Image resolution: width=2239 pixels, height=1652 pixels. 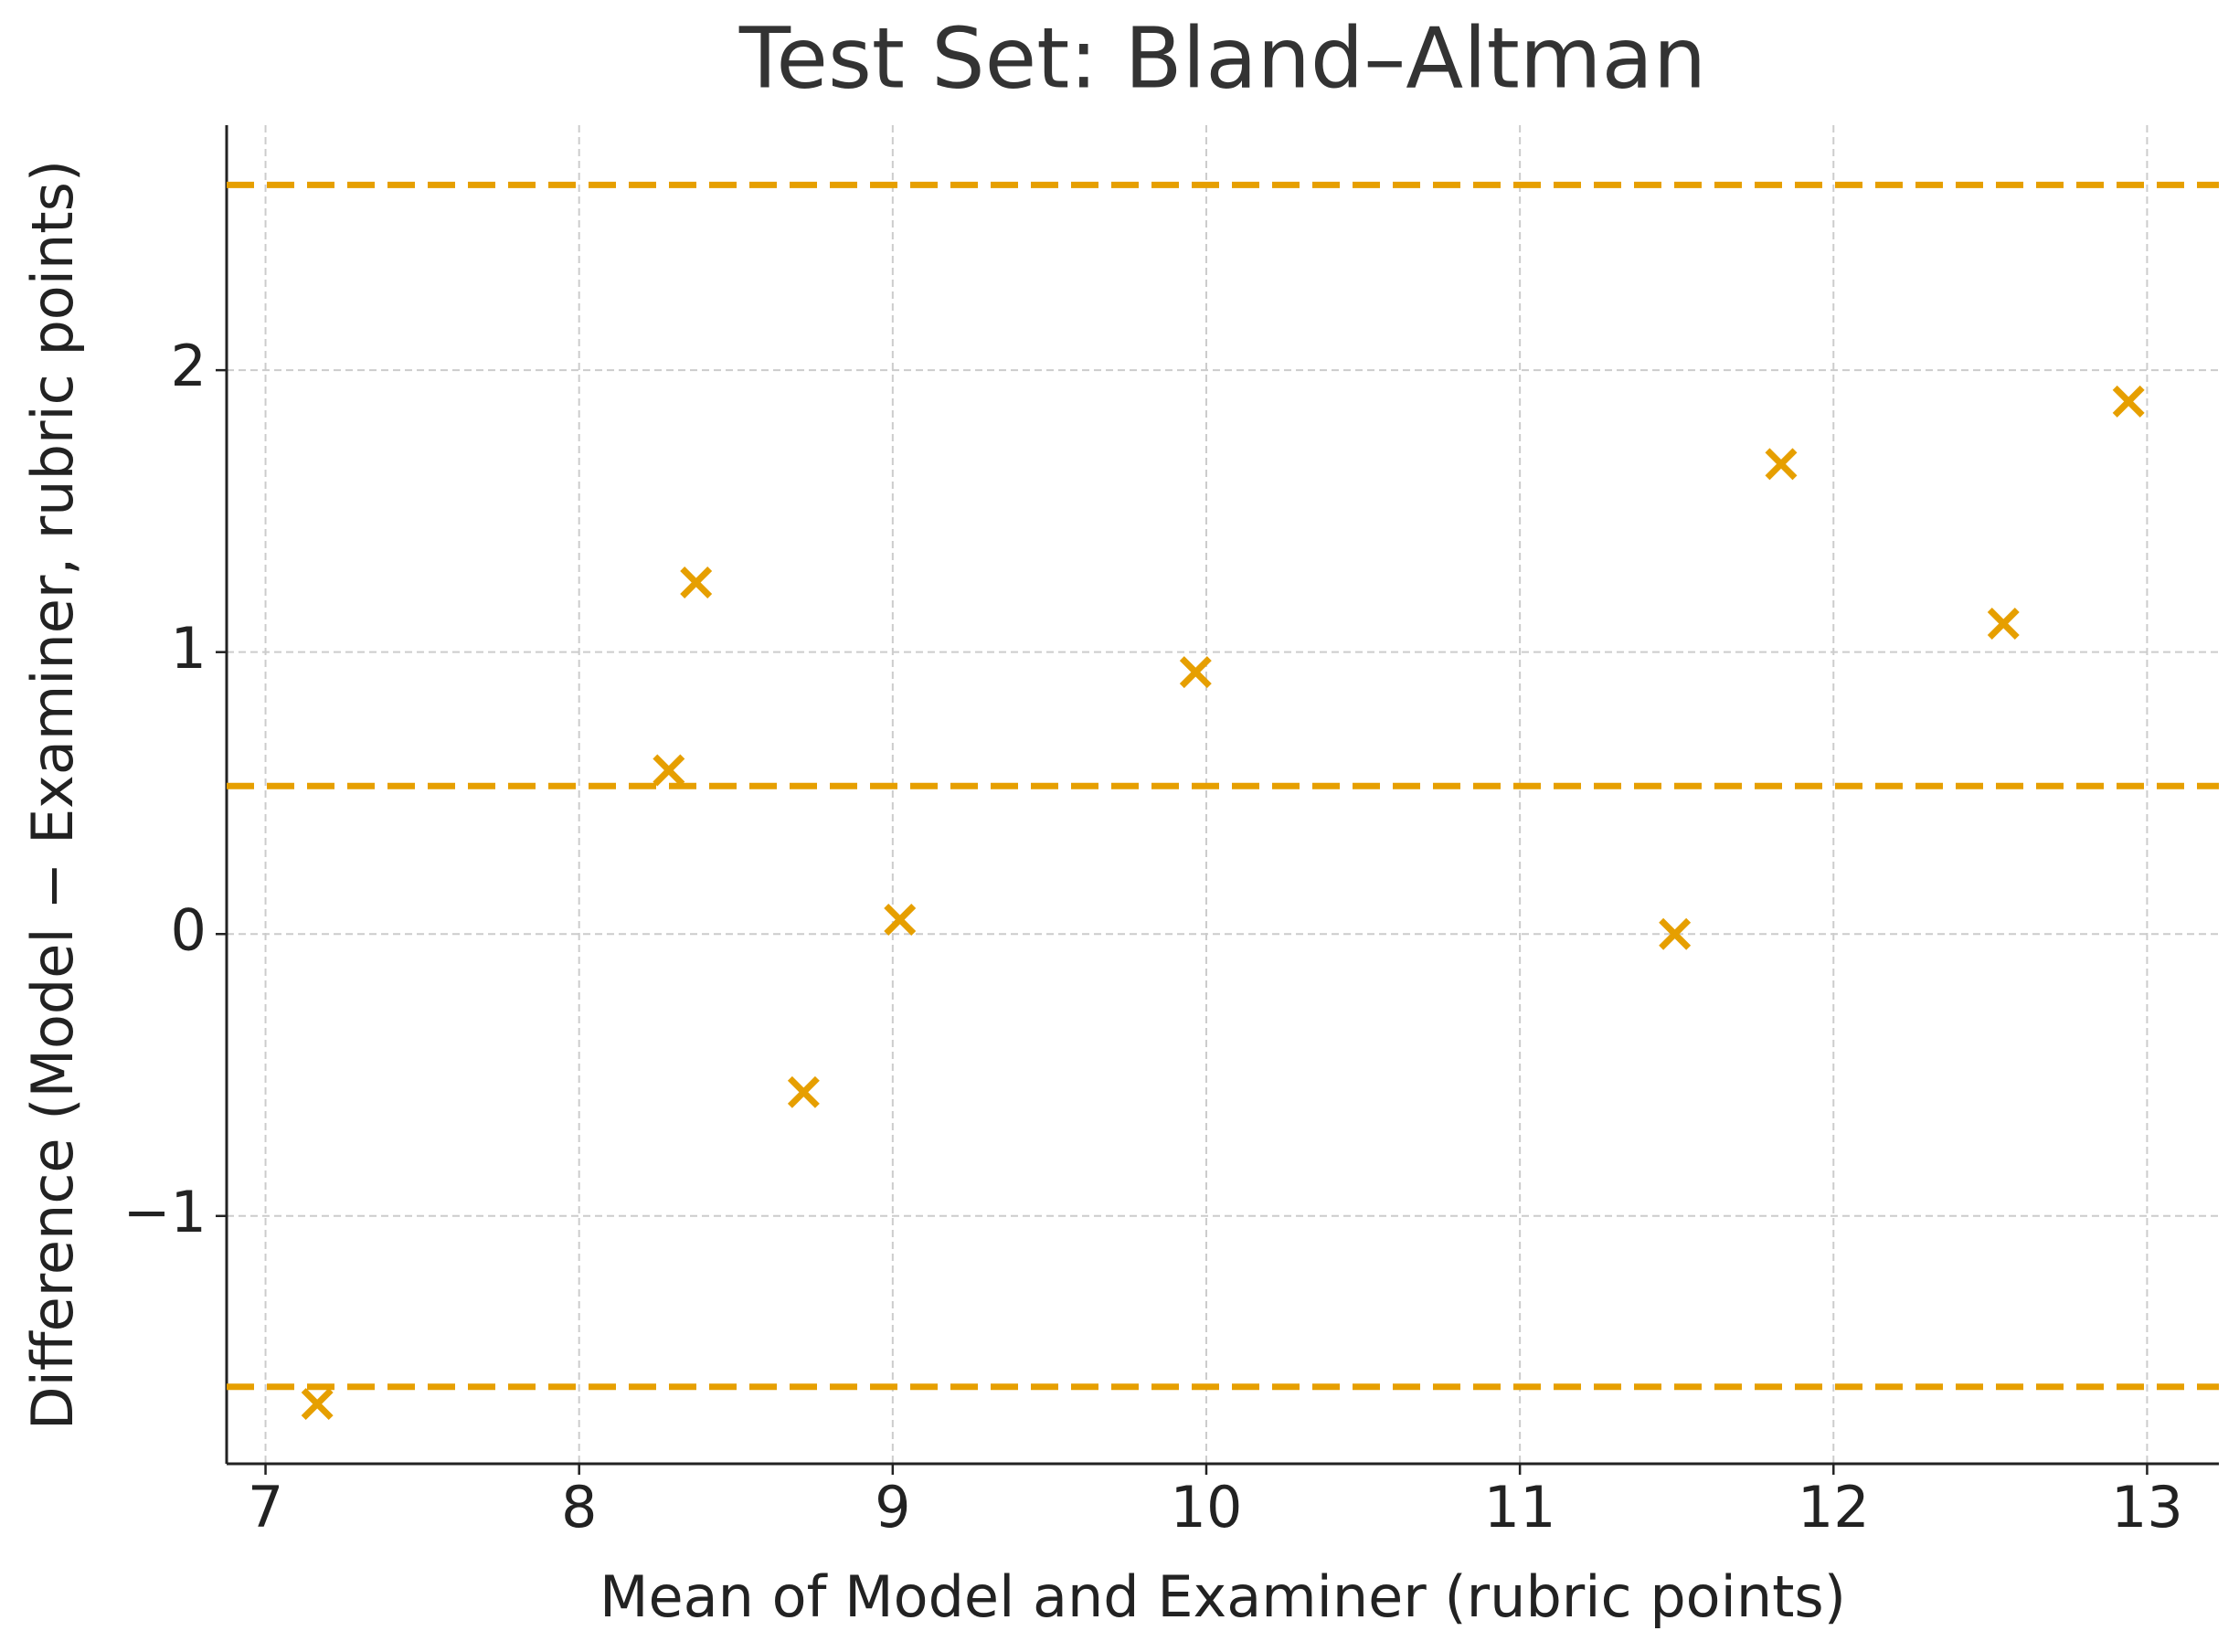 I want to click on chart-title: Test Set: Bland–Altman, so click(x=1222, y=58).